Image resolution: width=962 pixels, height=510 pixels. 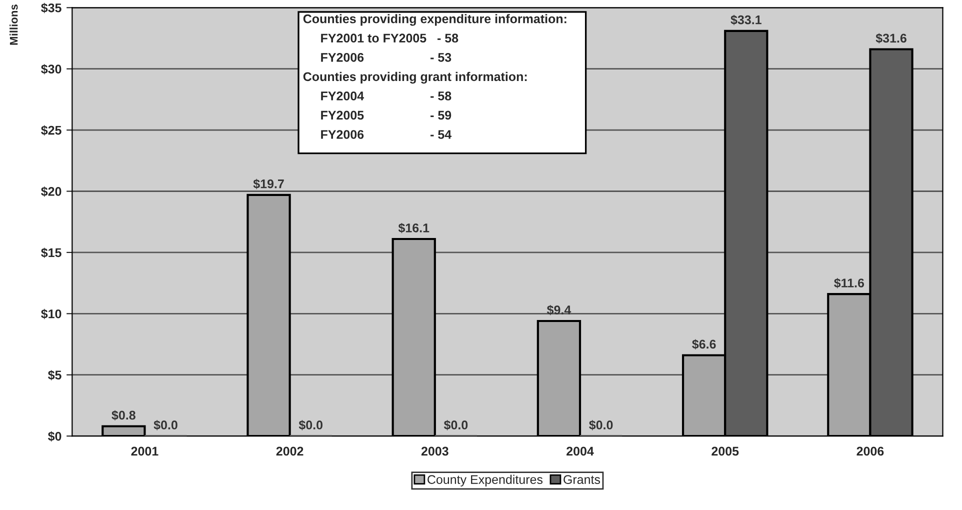 I want to click on legend-label: County Expenditures, so click(x=485, y=480).